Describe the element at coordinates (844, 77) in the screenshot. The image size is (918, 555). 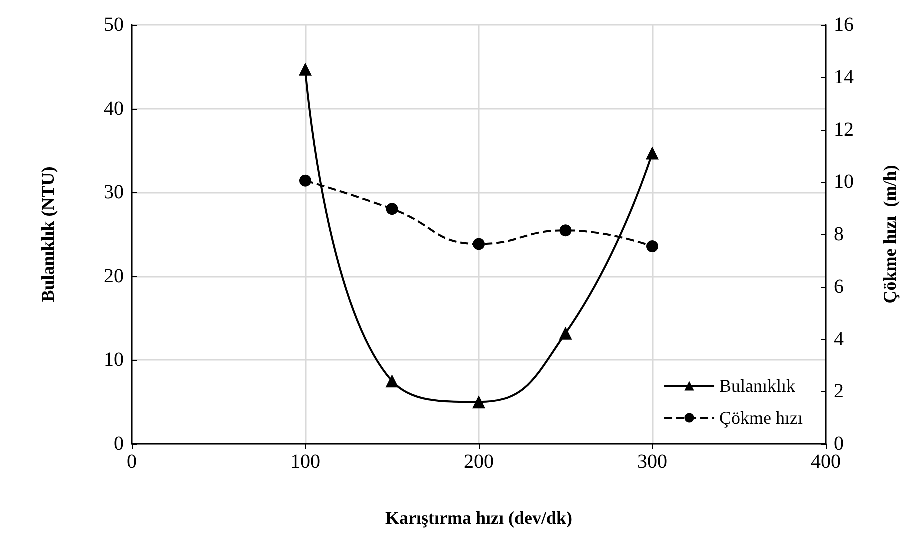
I see `y2-tick-label: 14` at that location.